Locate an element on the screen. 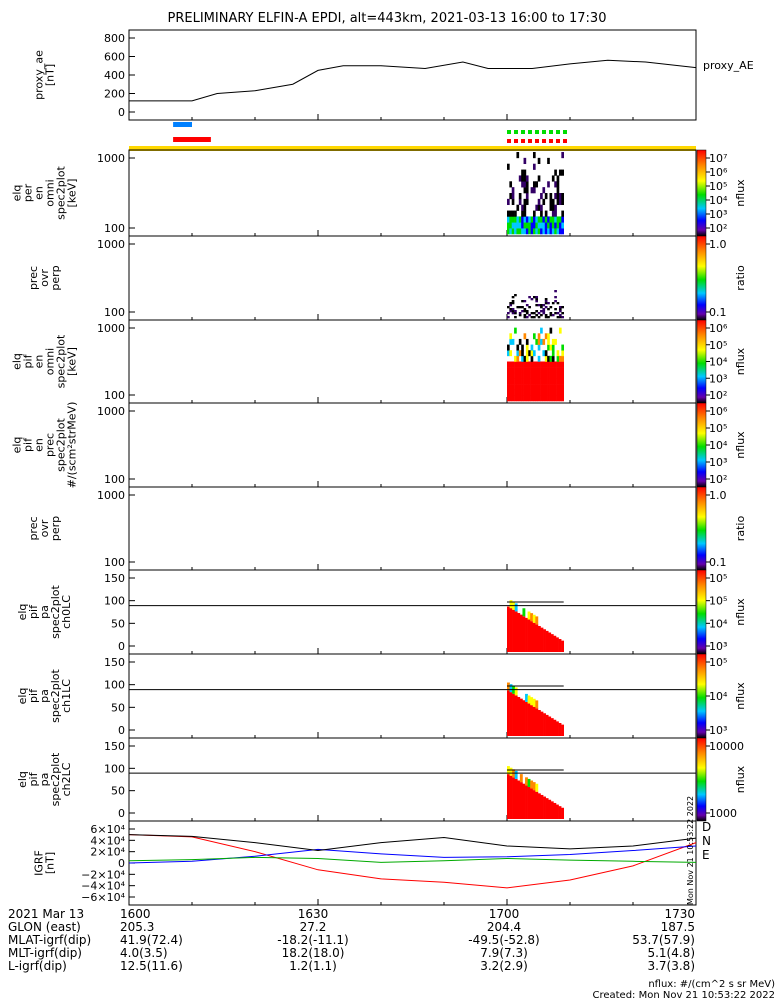 This screenshot has width=775, height=1000. panel-ylabel-line: perp is located at coordinates (55, 277).